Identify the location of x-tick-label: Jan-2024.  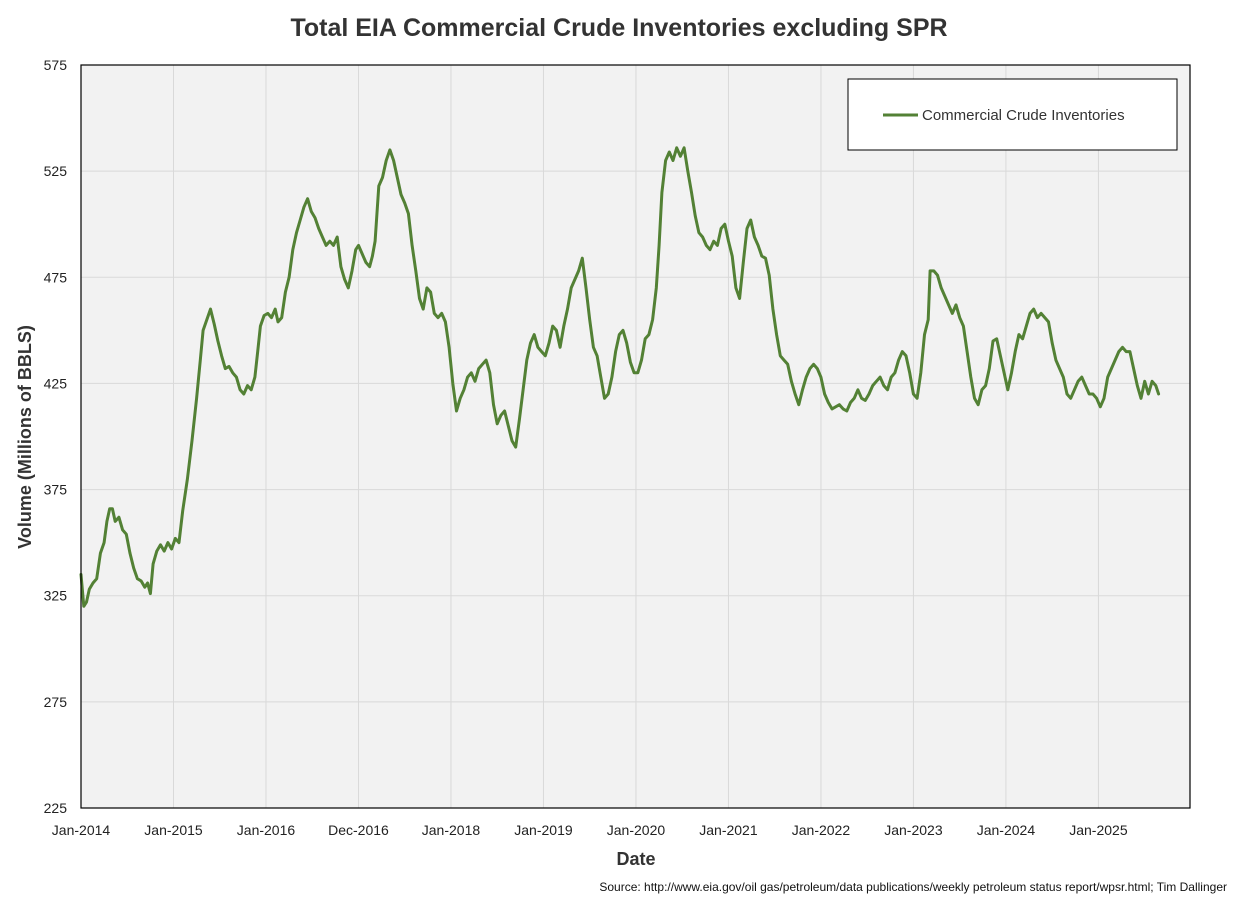
(1006, 830).